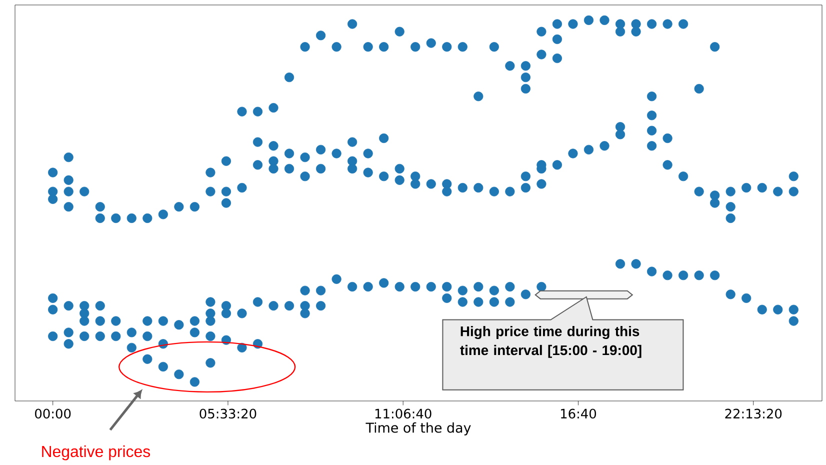  What do you see at coordinates (551, 342) in the screenshot?
I see `annotation: High price time during this time interval [15:00 - 19:00]` at bounding box center [551, 342].